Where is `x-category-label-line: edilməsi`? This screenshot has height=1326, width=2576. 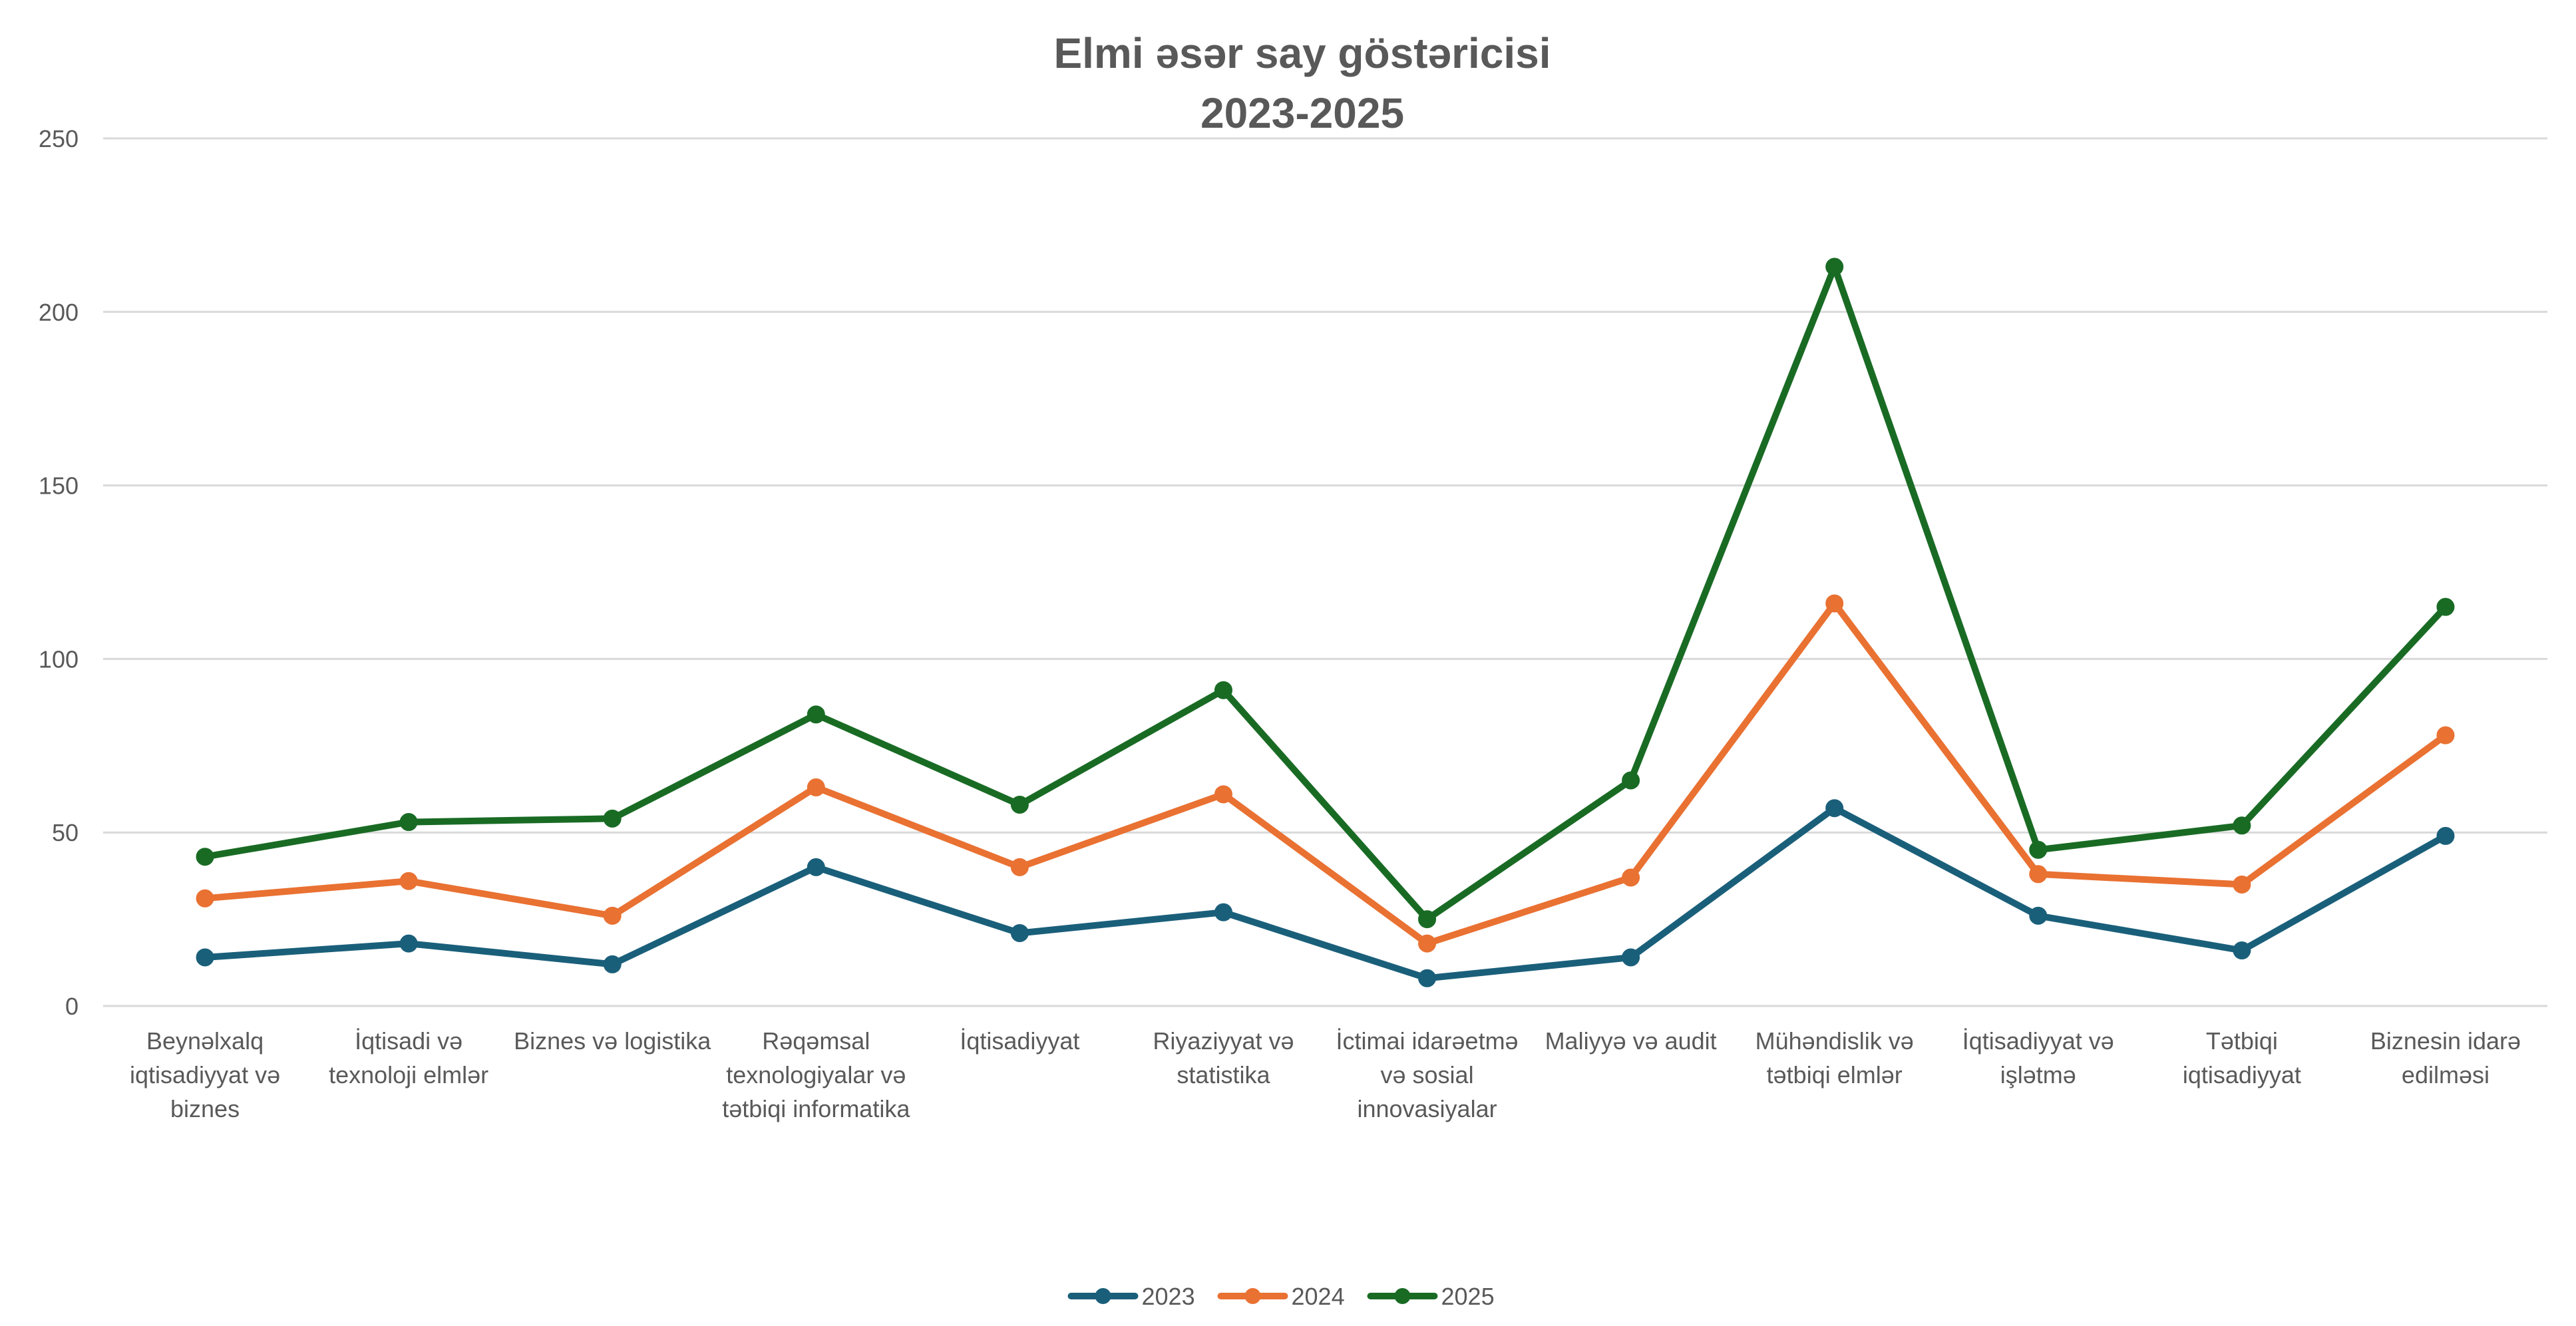 x-category-label-line: edilməsi is located at coordinates (2446, 1074).